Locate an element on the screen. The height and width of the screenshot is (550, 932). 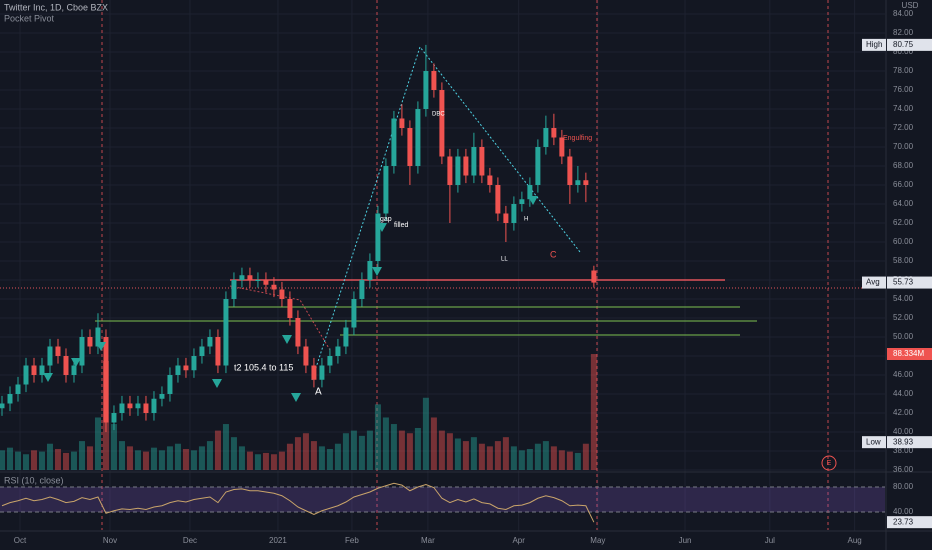
badge-value: 23.73 is located at coordinates (903, 521).